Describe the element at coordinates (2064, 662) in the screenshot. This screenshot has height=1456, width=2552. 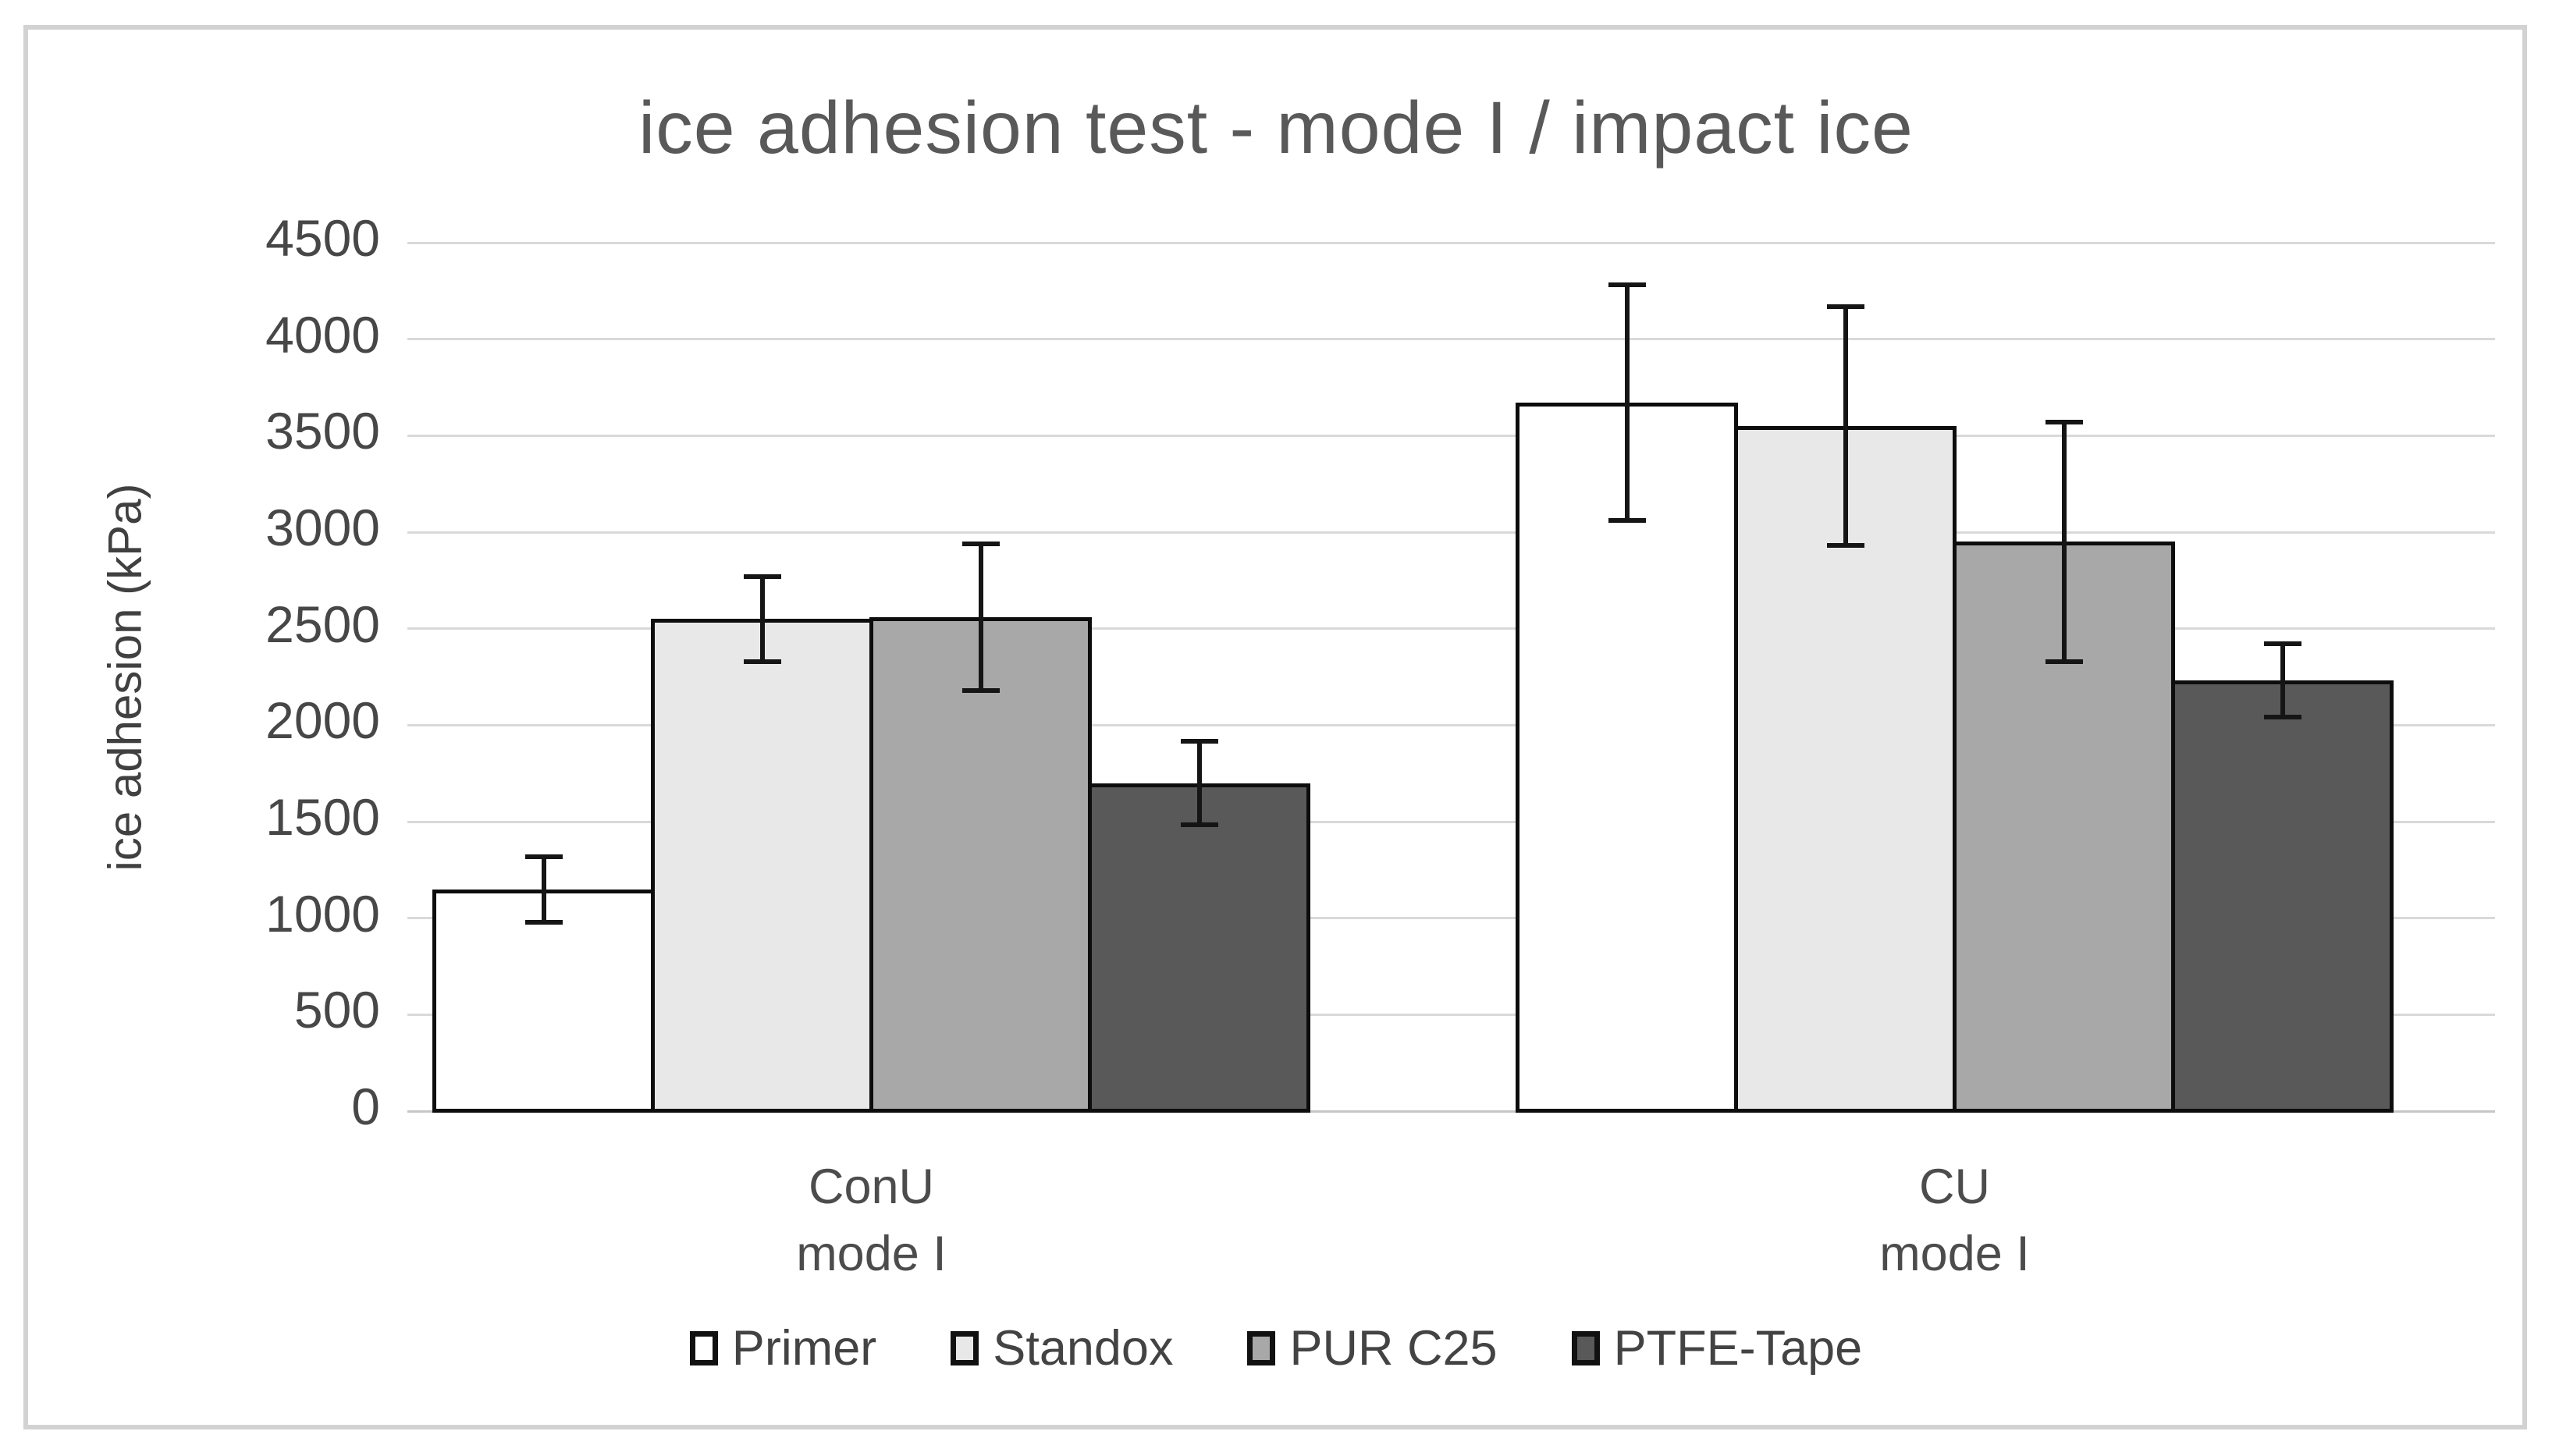
I see `error-cap-bottom-pur-c25-cu` at that location.